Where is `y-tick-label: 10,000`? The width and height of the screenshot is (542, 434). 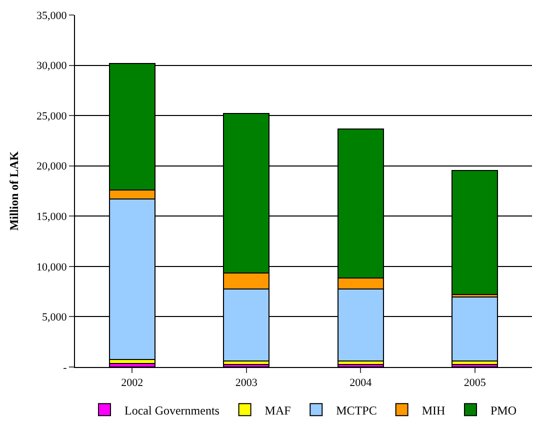 y-tick-label: 10,000 is located at coordinates (52, 267).